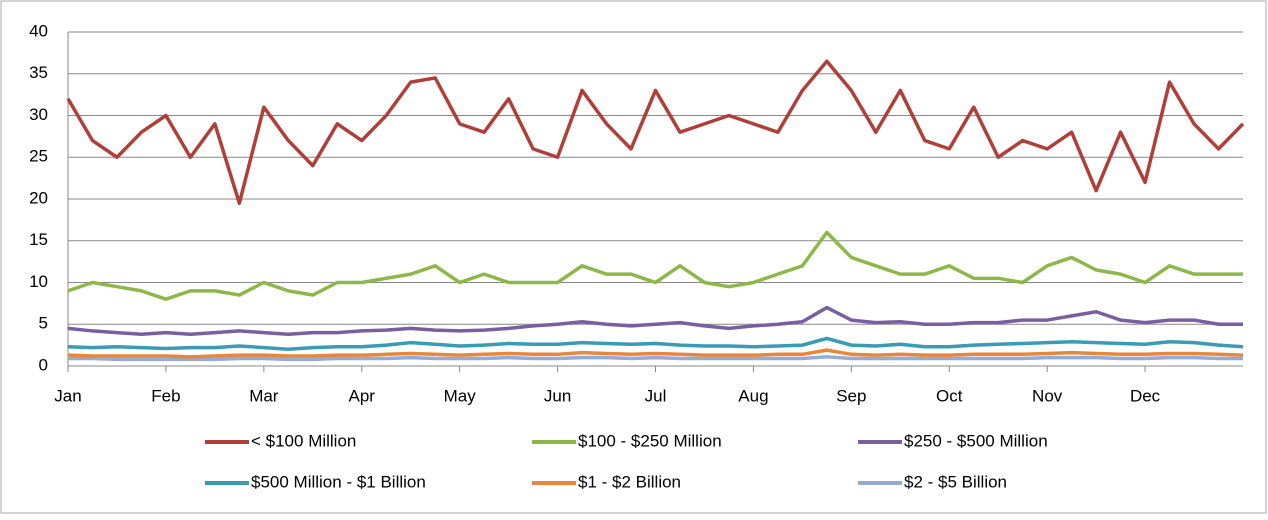  What do you see at coordinates (557, 395) in the screenshot?
I see `x-tick-label: Jun` at bounding box center [557, 395].